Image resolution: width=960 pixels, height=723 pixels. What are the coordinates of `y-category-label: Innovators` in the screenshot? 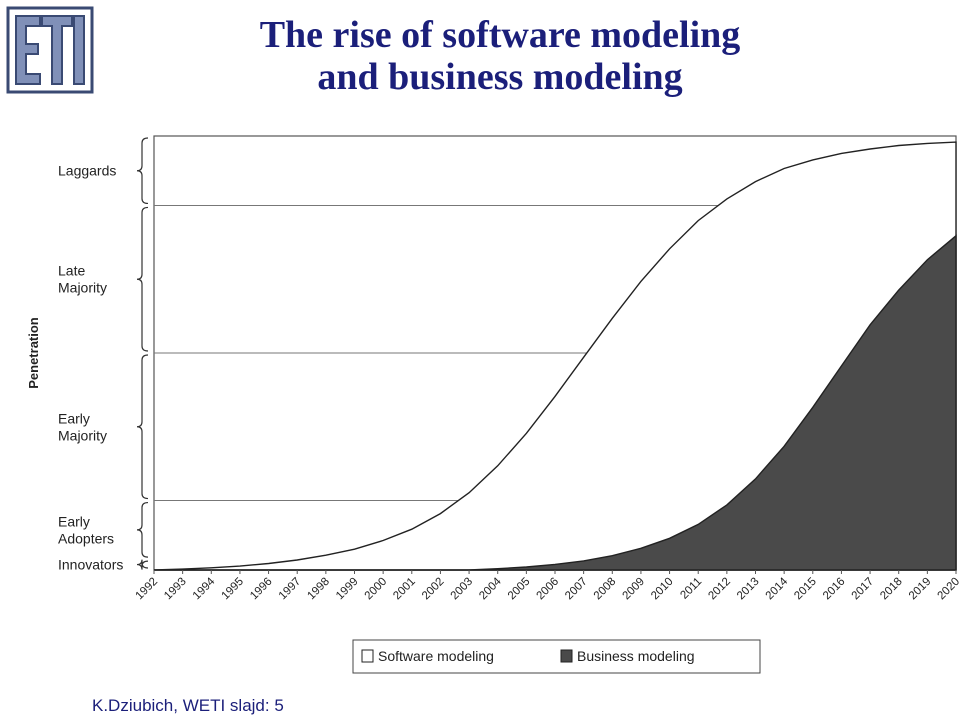 It's located at (90, 565).